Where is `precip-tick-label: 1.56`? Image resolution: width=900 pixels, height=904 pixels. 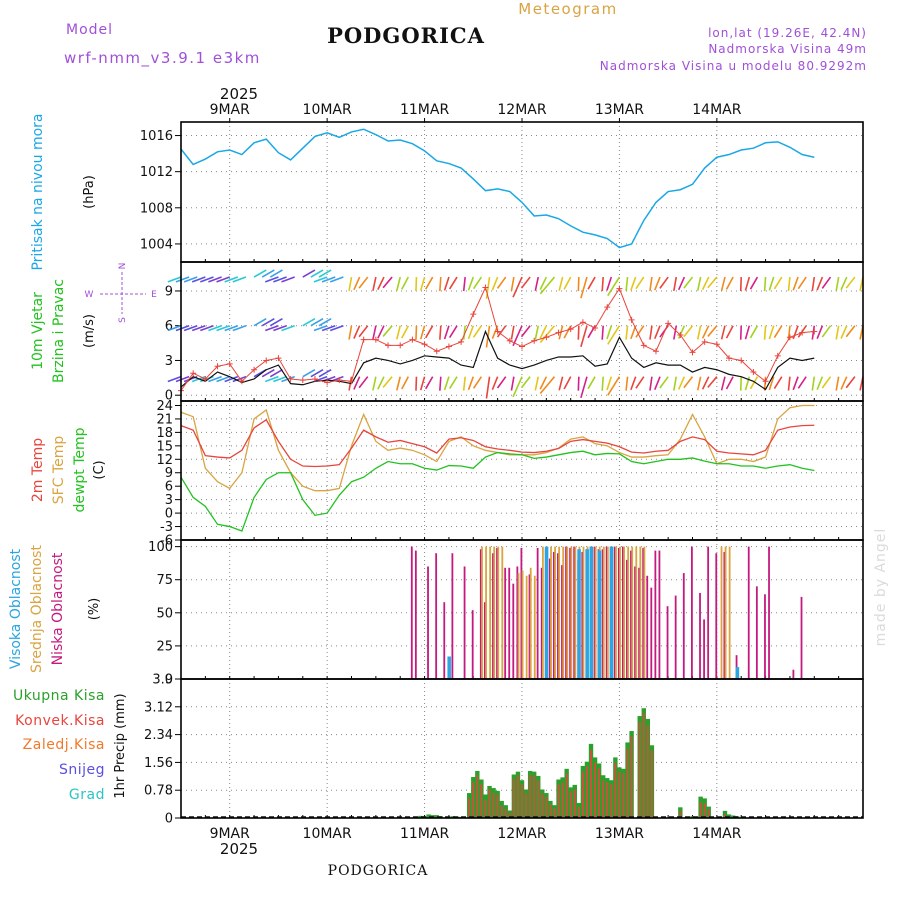
precip-tick-label: 1.56 is located at coordinates (158, 763).